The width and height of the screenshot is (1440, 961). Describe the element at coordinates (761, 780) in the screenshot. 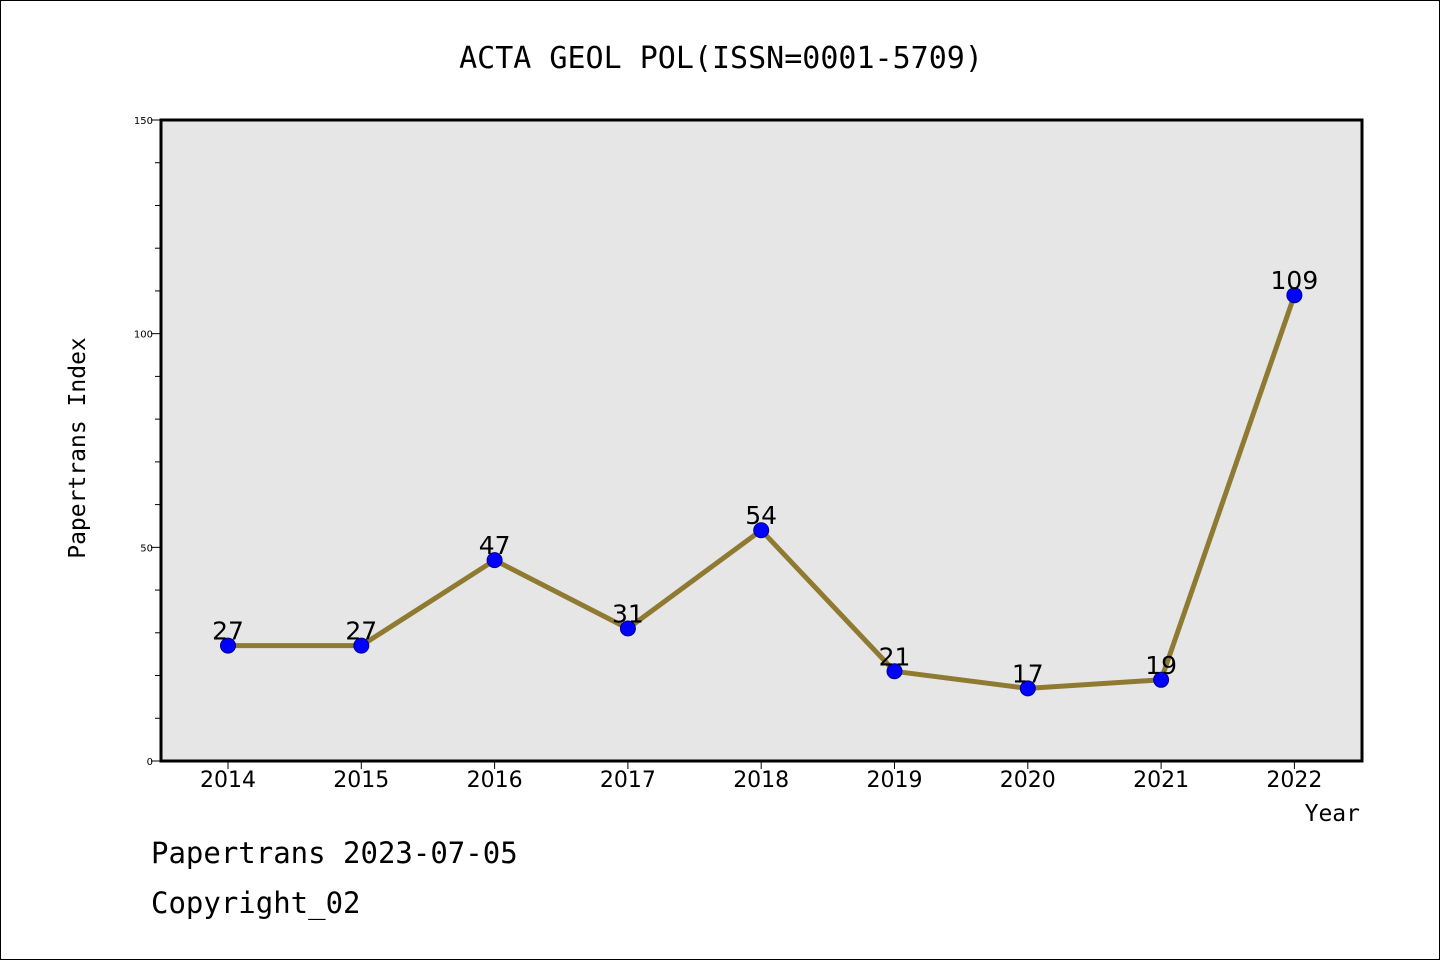

I see `x-tick-label: 2018` at that location.